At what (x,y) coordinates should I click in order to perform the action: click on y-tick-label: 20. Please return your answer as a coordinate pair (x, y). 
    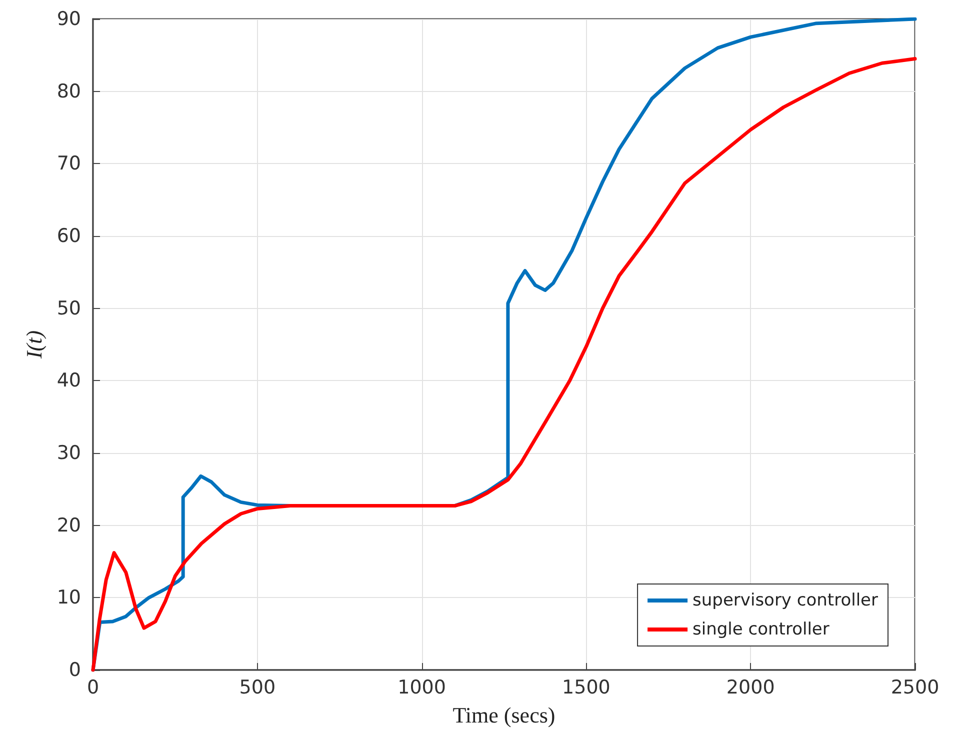
    Looking at the image, I should click on (68, 525).